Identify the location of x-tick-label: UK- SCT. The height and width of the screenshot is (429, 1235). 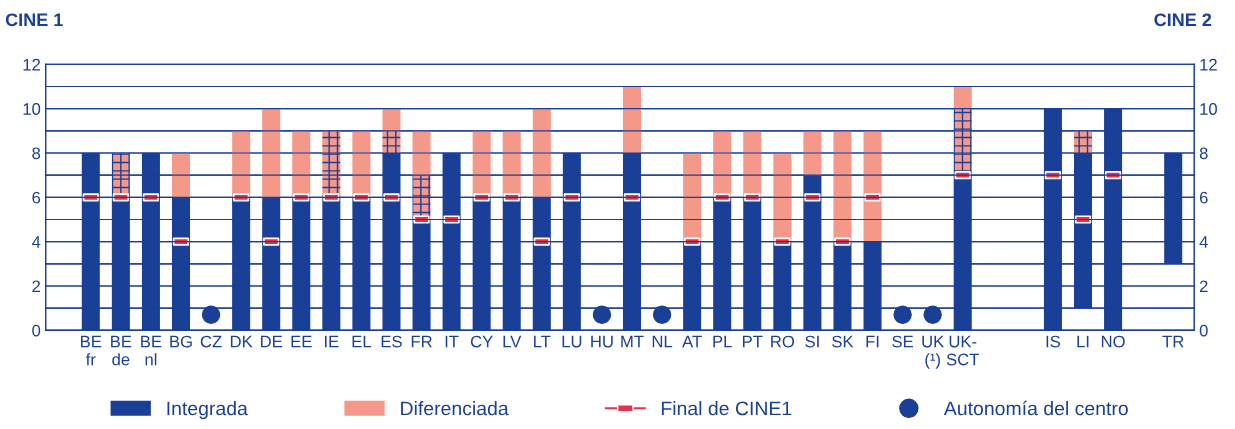
(963, 350).